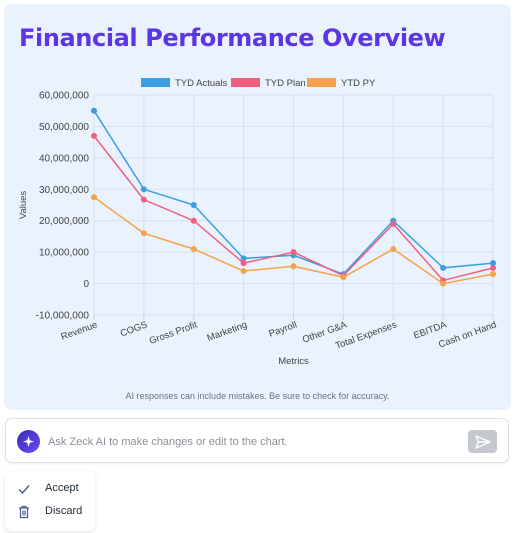  I want to click on y-tick-label: 30,000,000, so click(64, 190).